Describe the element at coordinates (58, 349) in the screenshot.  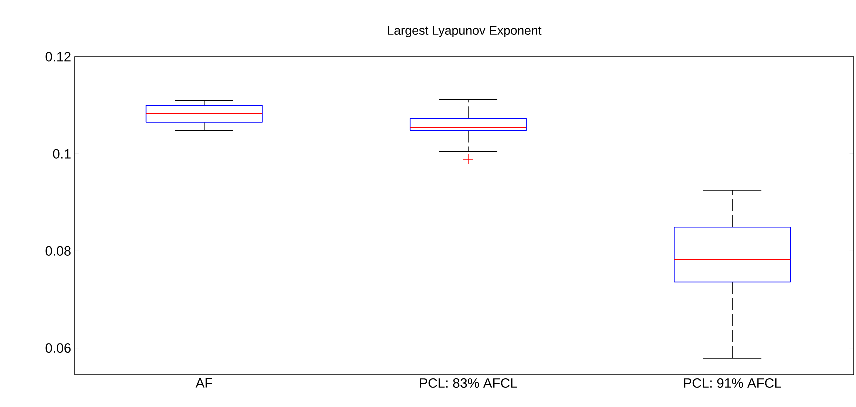
I see `y-tick-label: 0.06` at that location.